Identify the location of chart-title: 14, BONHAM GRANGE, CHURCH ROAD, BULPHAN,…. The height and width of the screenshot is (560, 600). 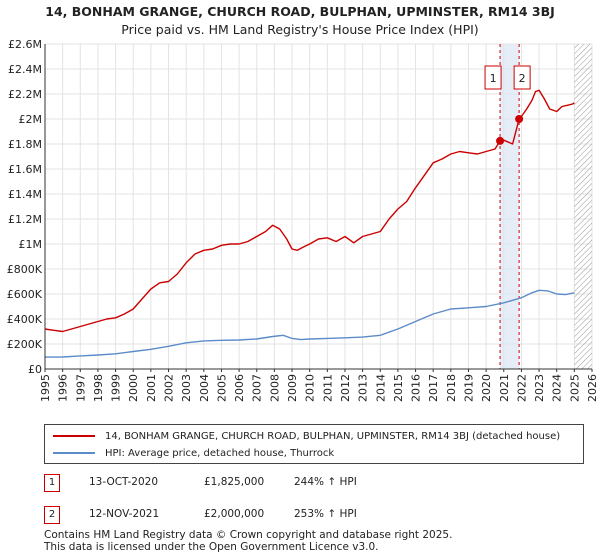
(300, 21).